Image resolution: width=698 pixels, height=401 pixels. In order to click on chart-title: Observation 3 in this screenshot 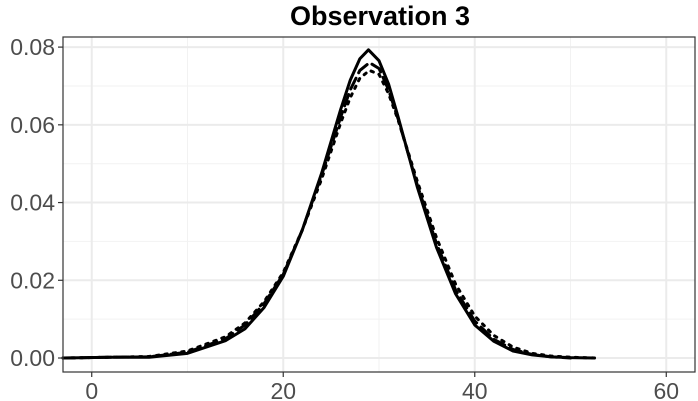, I will do `click(380, 16)`.